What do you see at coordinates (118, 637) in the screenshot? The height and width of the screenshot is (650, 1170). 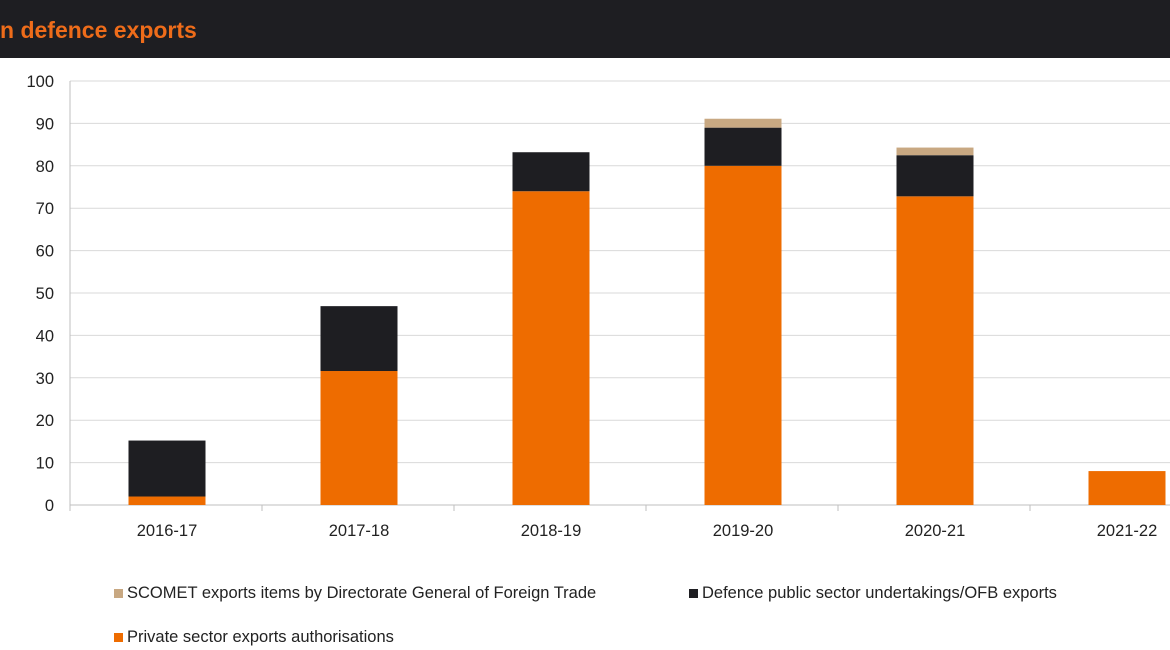 I see `legend-swatch-private` at bounding box center [118, 637].